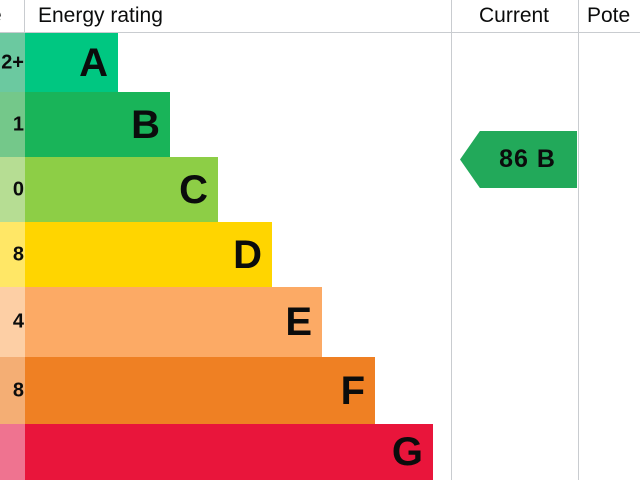 Image resolution: width=640 pixels, height=480 pixels. What do you see at coordinates (18, 189) in the screenshot?
I see `band-score-text: 0` at bounding box center [18, 189].